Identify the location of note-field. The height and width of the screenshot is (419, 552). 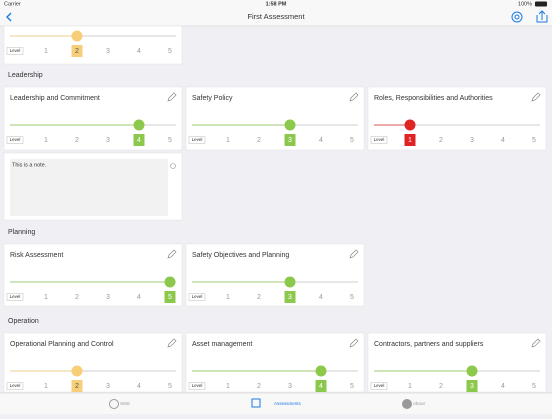
(89, 187).